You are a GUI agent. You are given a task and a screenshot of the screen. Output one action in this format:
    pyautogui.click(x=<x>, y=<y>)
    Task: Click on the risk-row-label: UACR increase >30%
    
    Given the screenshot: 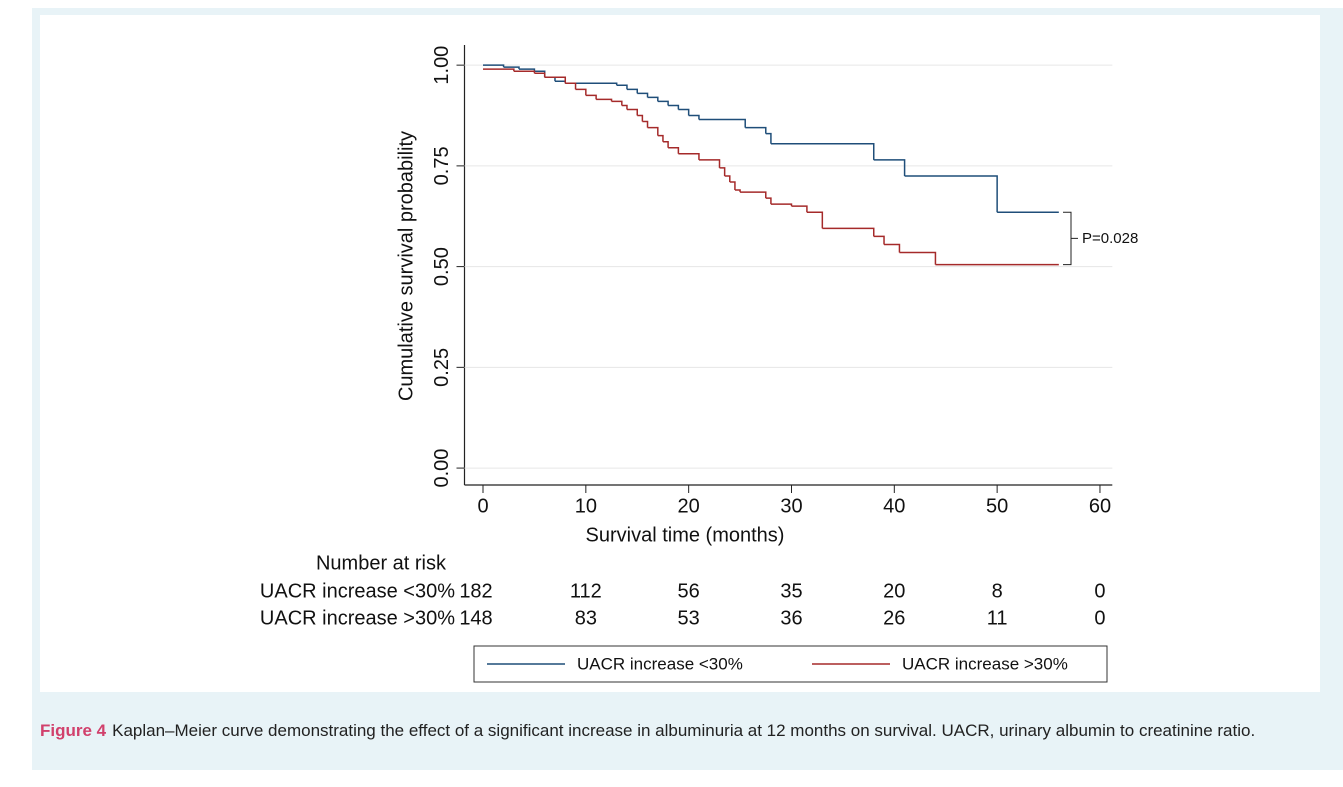 What is the action you would take?
    pyautogui.click(x=357, y=618)
    